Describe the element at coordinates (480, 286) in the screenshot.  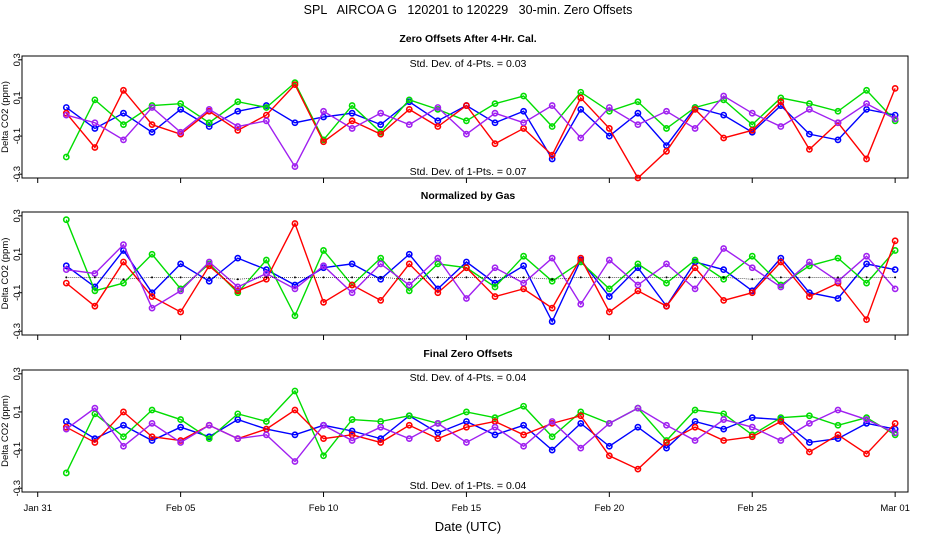
I see `series-blue` at that location.